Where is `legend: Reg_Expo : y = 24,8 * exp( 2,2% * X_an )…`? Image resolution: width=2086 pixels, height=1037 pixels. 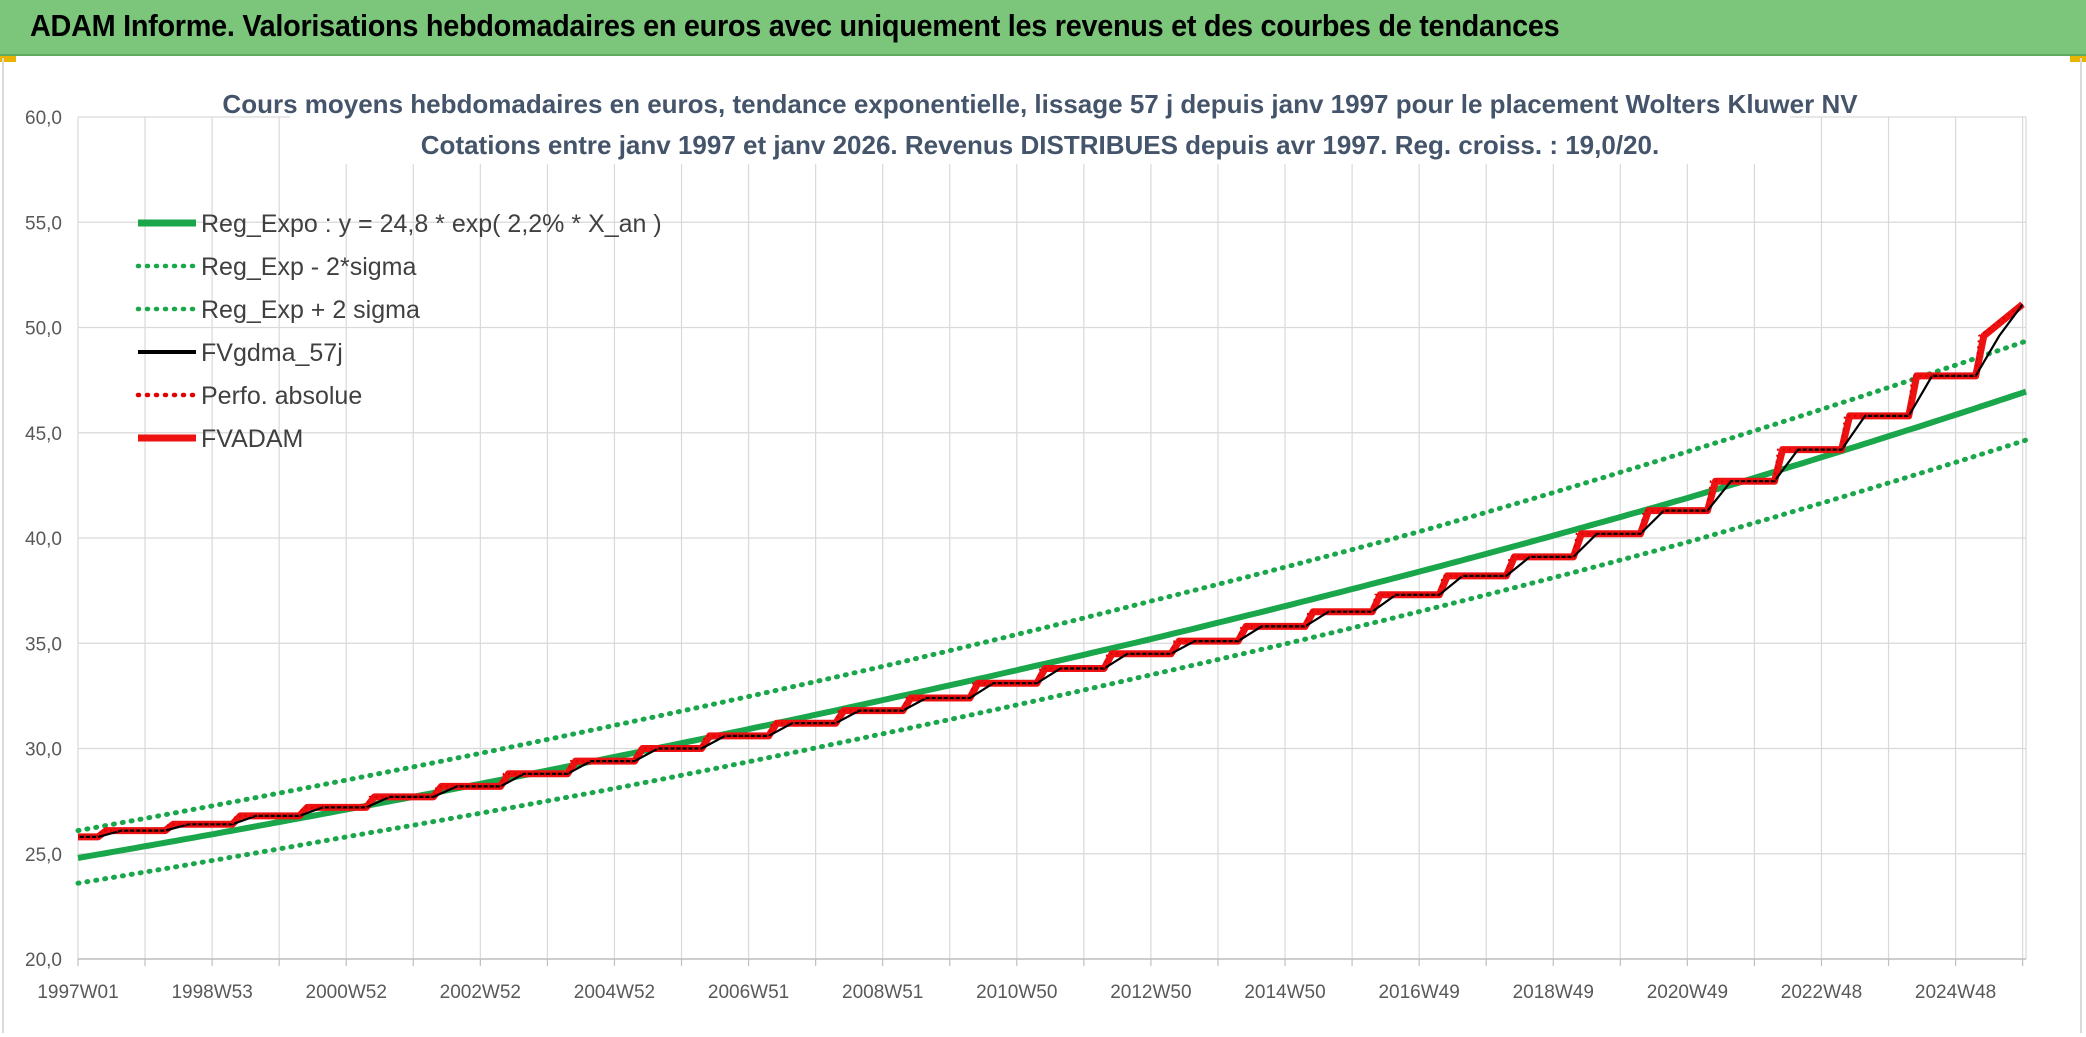 legend: Reg_Expo : y = 24,8 * exp( 2,2% * X_an )… is located at coordinates (398, 331).